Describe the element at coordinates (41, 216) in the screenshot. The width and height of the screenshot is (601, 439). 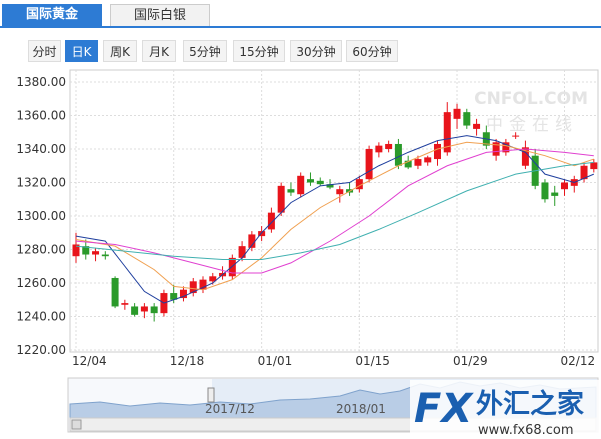
I see `y-tick-label: 1300.00` at that location.